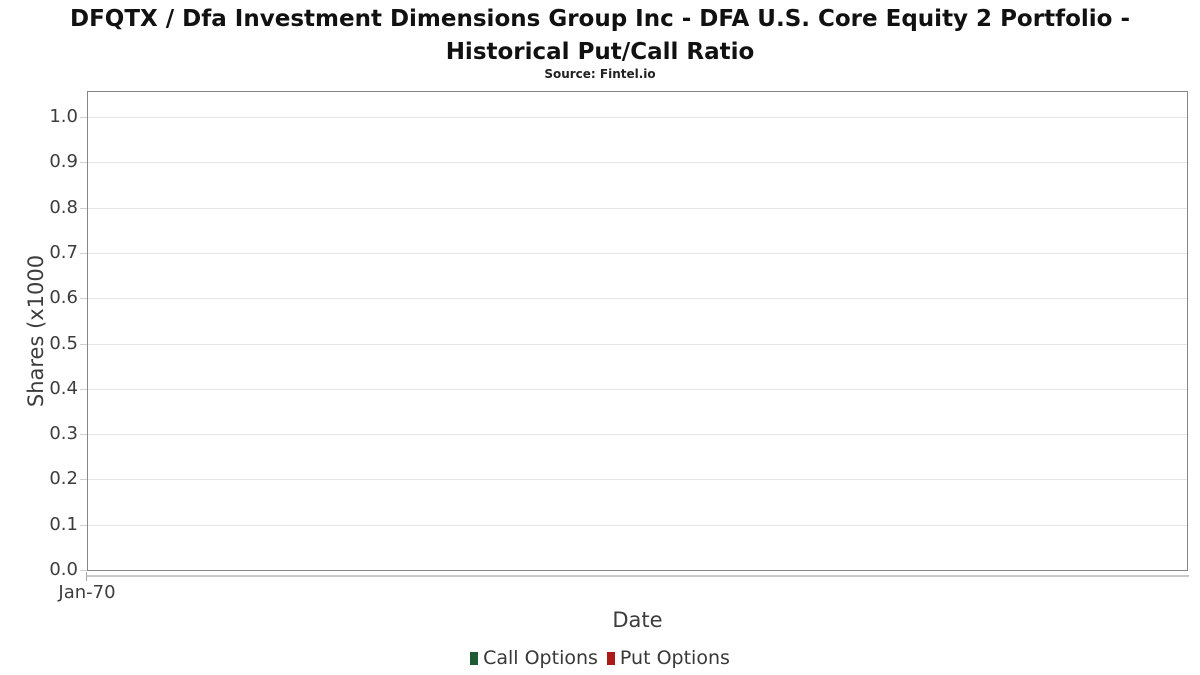  I want to click on y-axis-title: Shares (x1000, so click(36, 331).